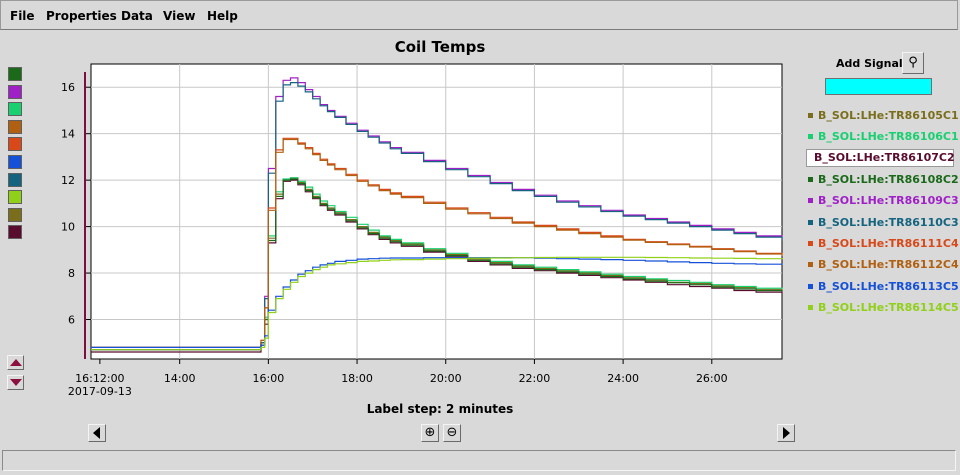 The image size is (960, 475). What do you see at coordinates (888, 201) in the screenshot?
I see `legend-label: B_SOL:LHe:TR86109C3` at bounding box center [888, 201].